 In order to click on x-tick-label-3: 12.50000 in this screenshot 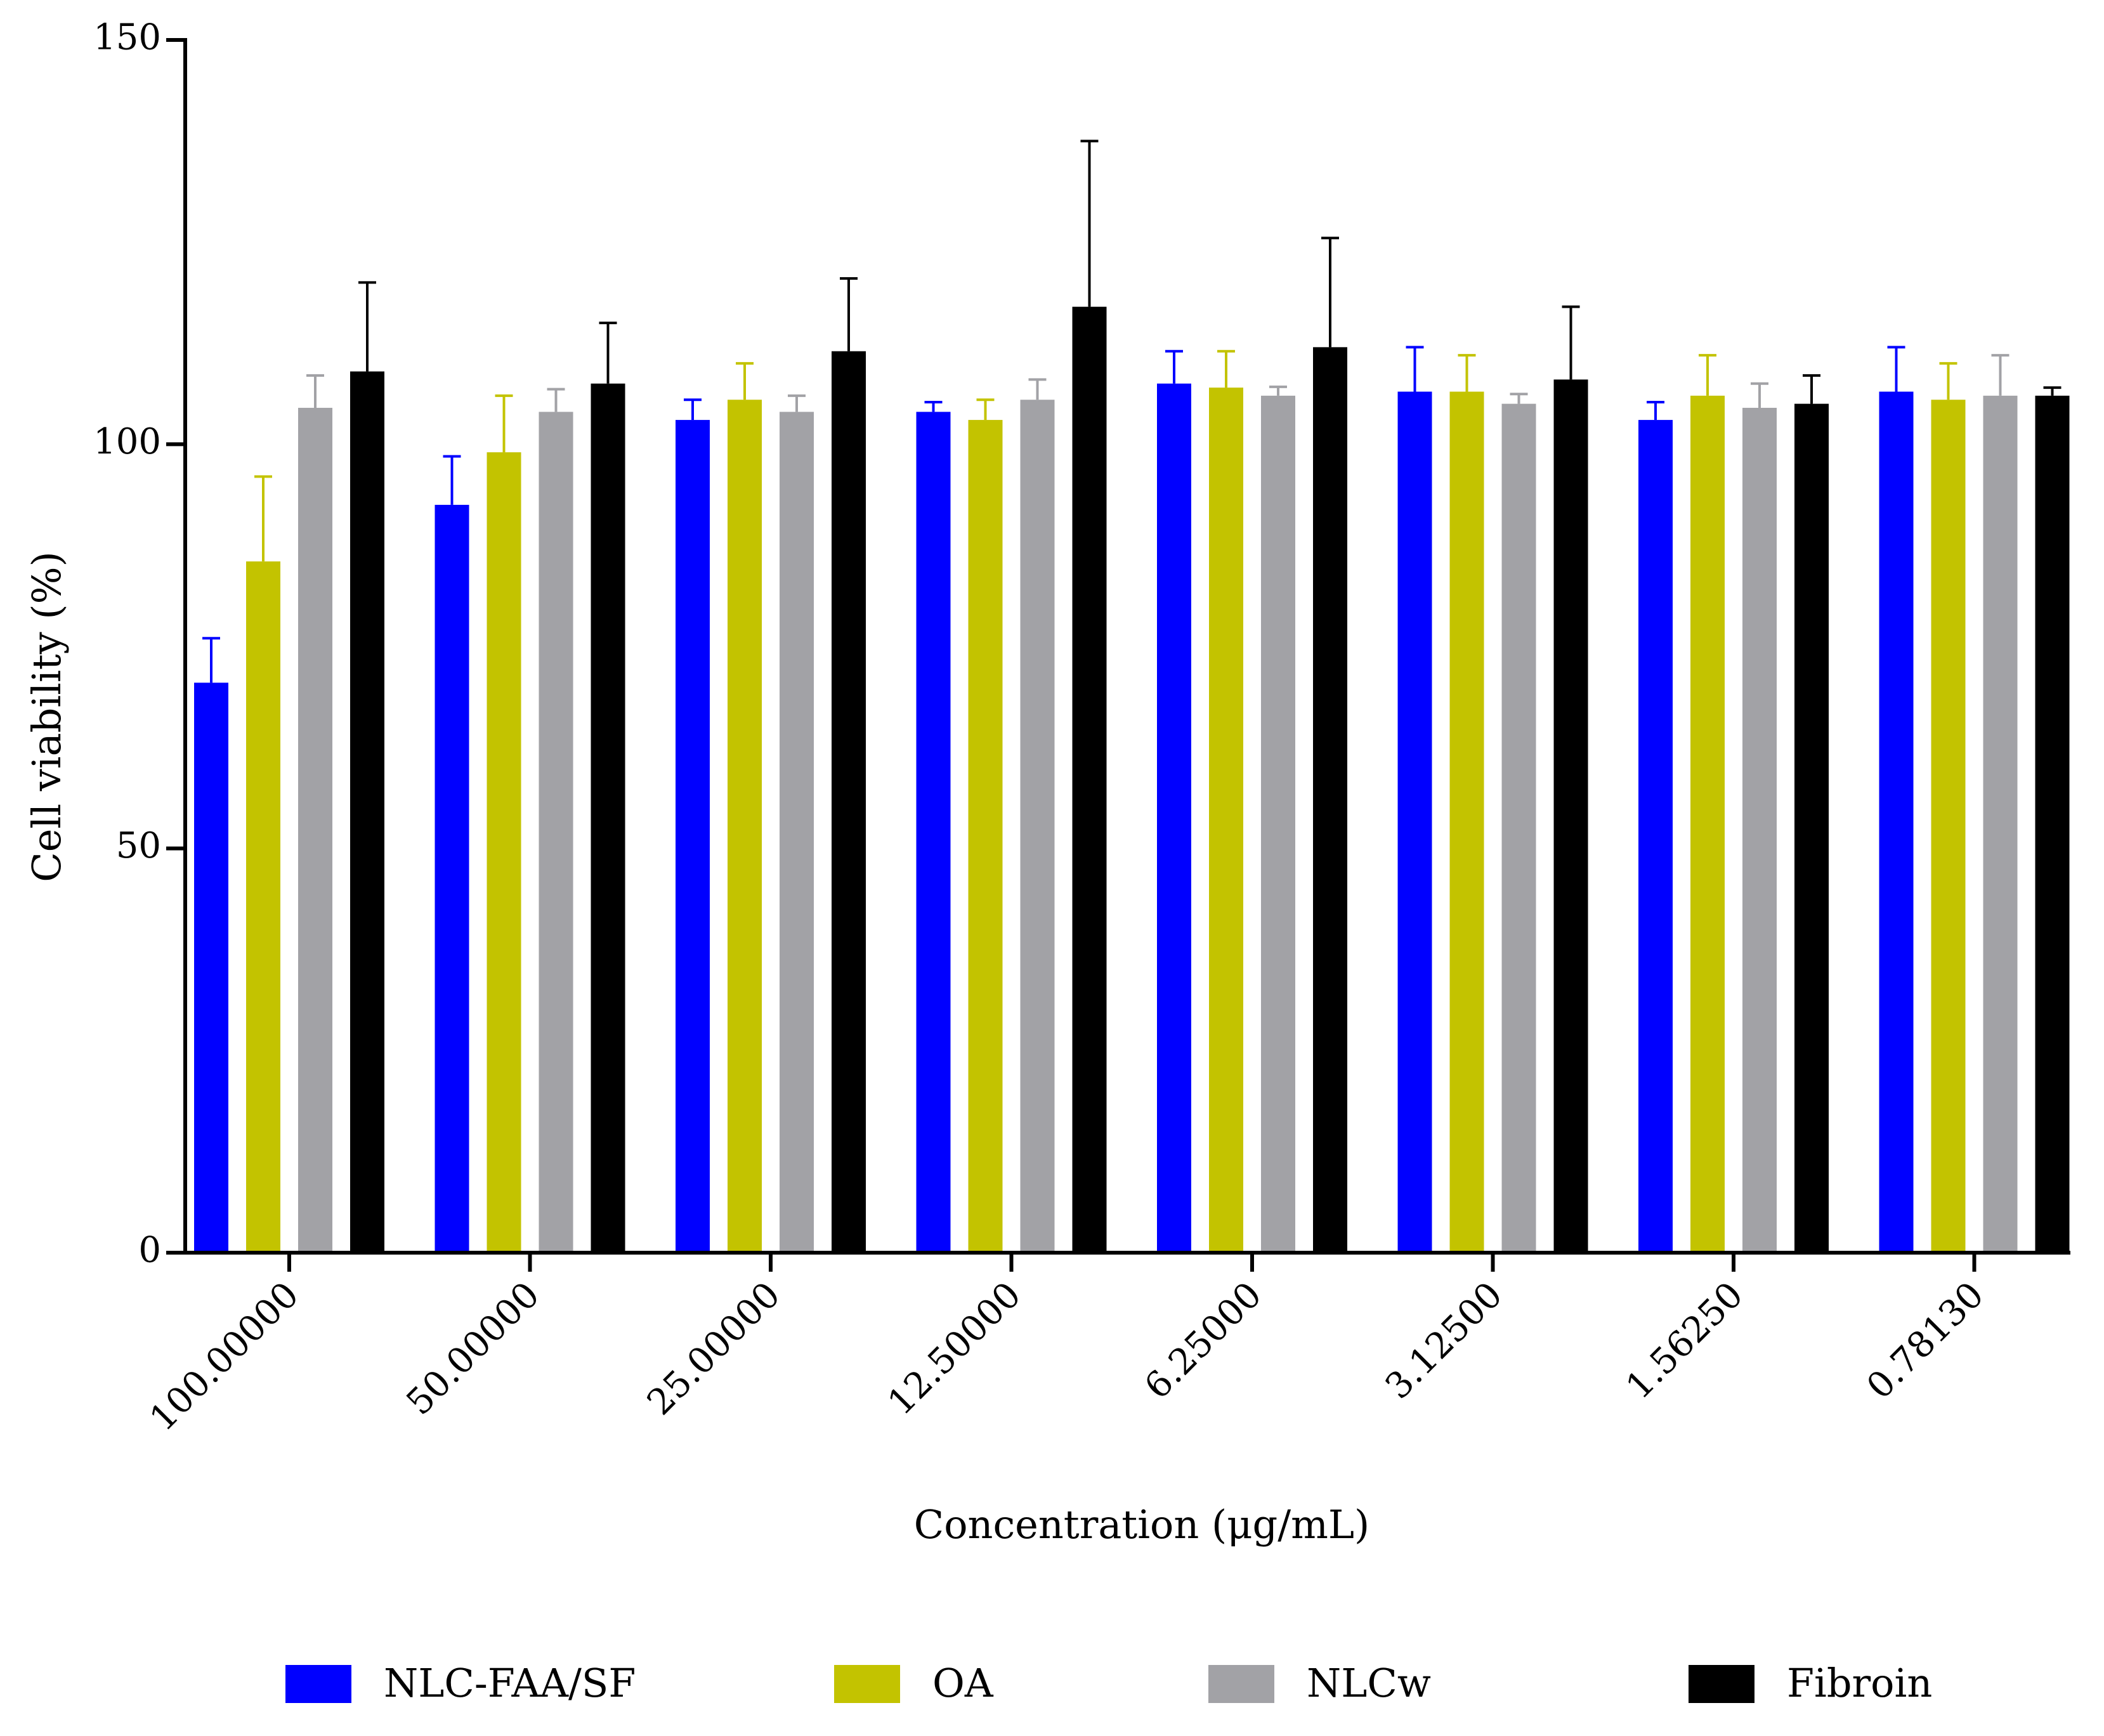, I will do `click(954, 1348)`.